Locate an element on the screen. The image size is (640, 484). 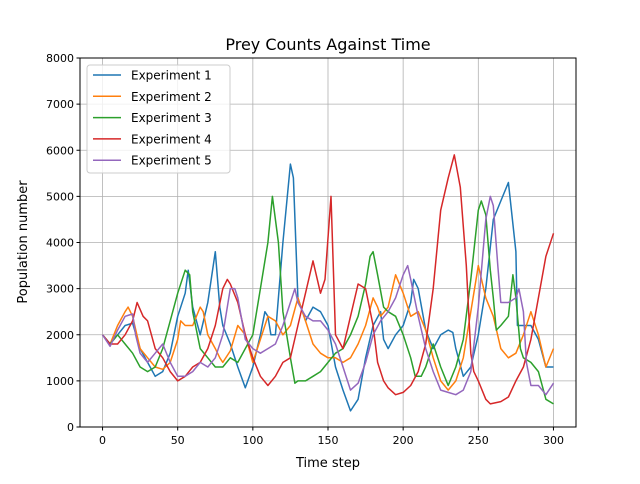
legend-label: Experiment 1 is located at coordinates (171, 76).